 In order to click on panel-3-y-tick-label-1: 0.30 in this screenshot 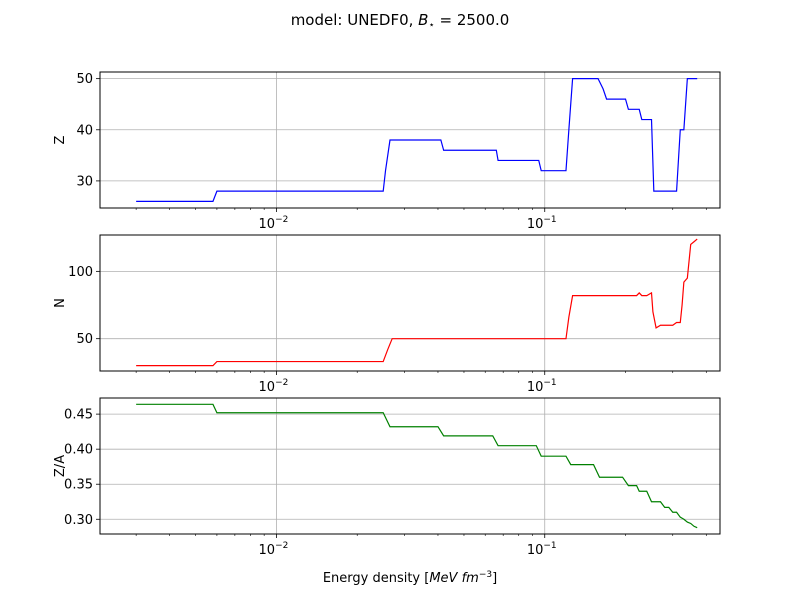, I will do `click(78, 520)`.